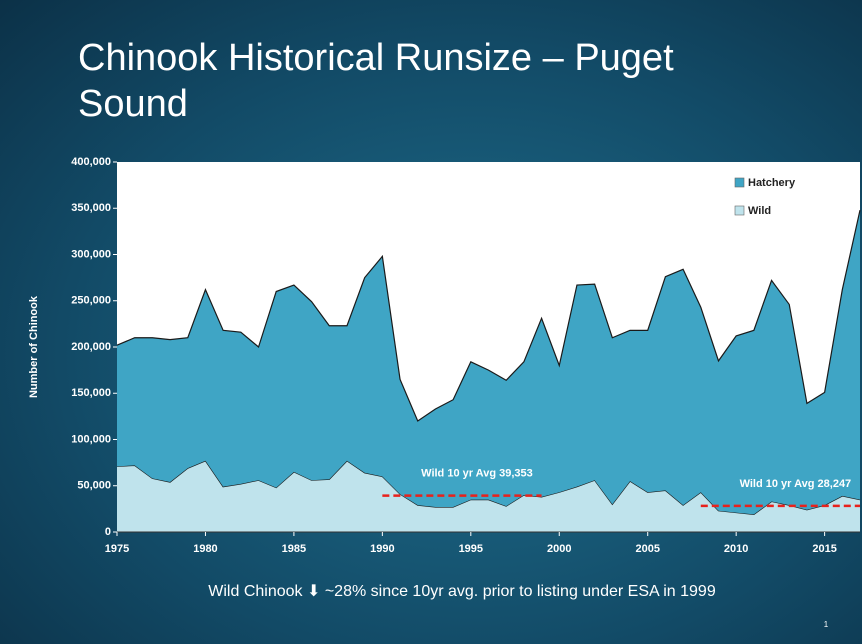 This screenshot has height=644, width=862. Describe the element at coordinates (34, 346) in the screenshot. I see `y-axis-label: Number of Chinook` at that location.